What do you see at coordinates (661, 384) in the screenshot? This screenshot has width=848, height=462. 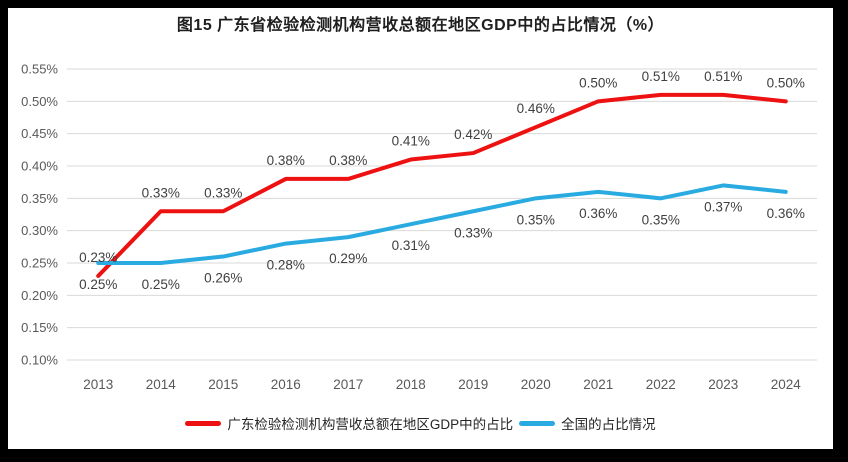 I see `x-axis-tick-label: 2022` at bounding box center [661, 384].